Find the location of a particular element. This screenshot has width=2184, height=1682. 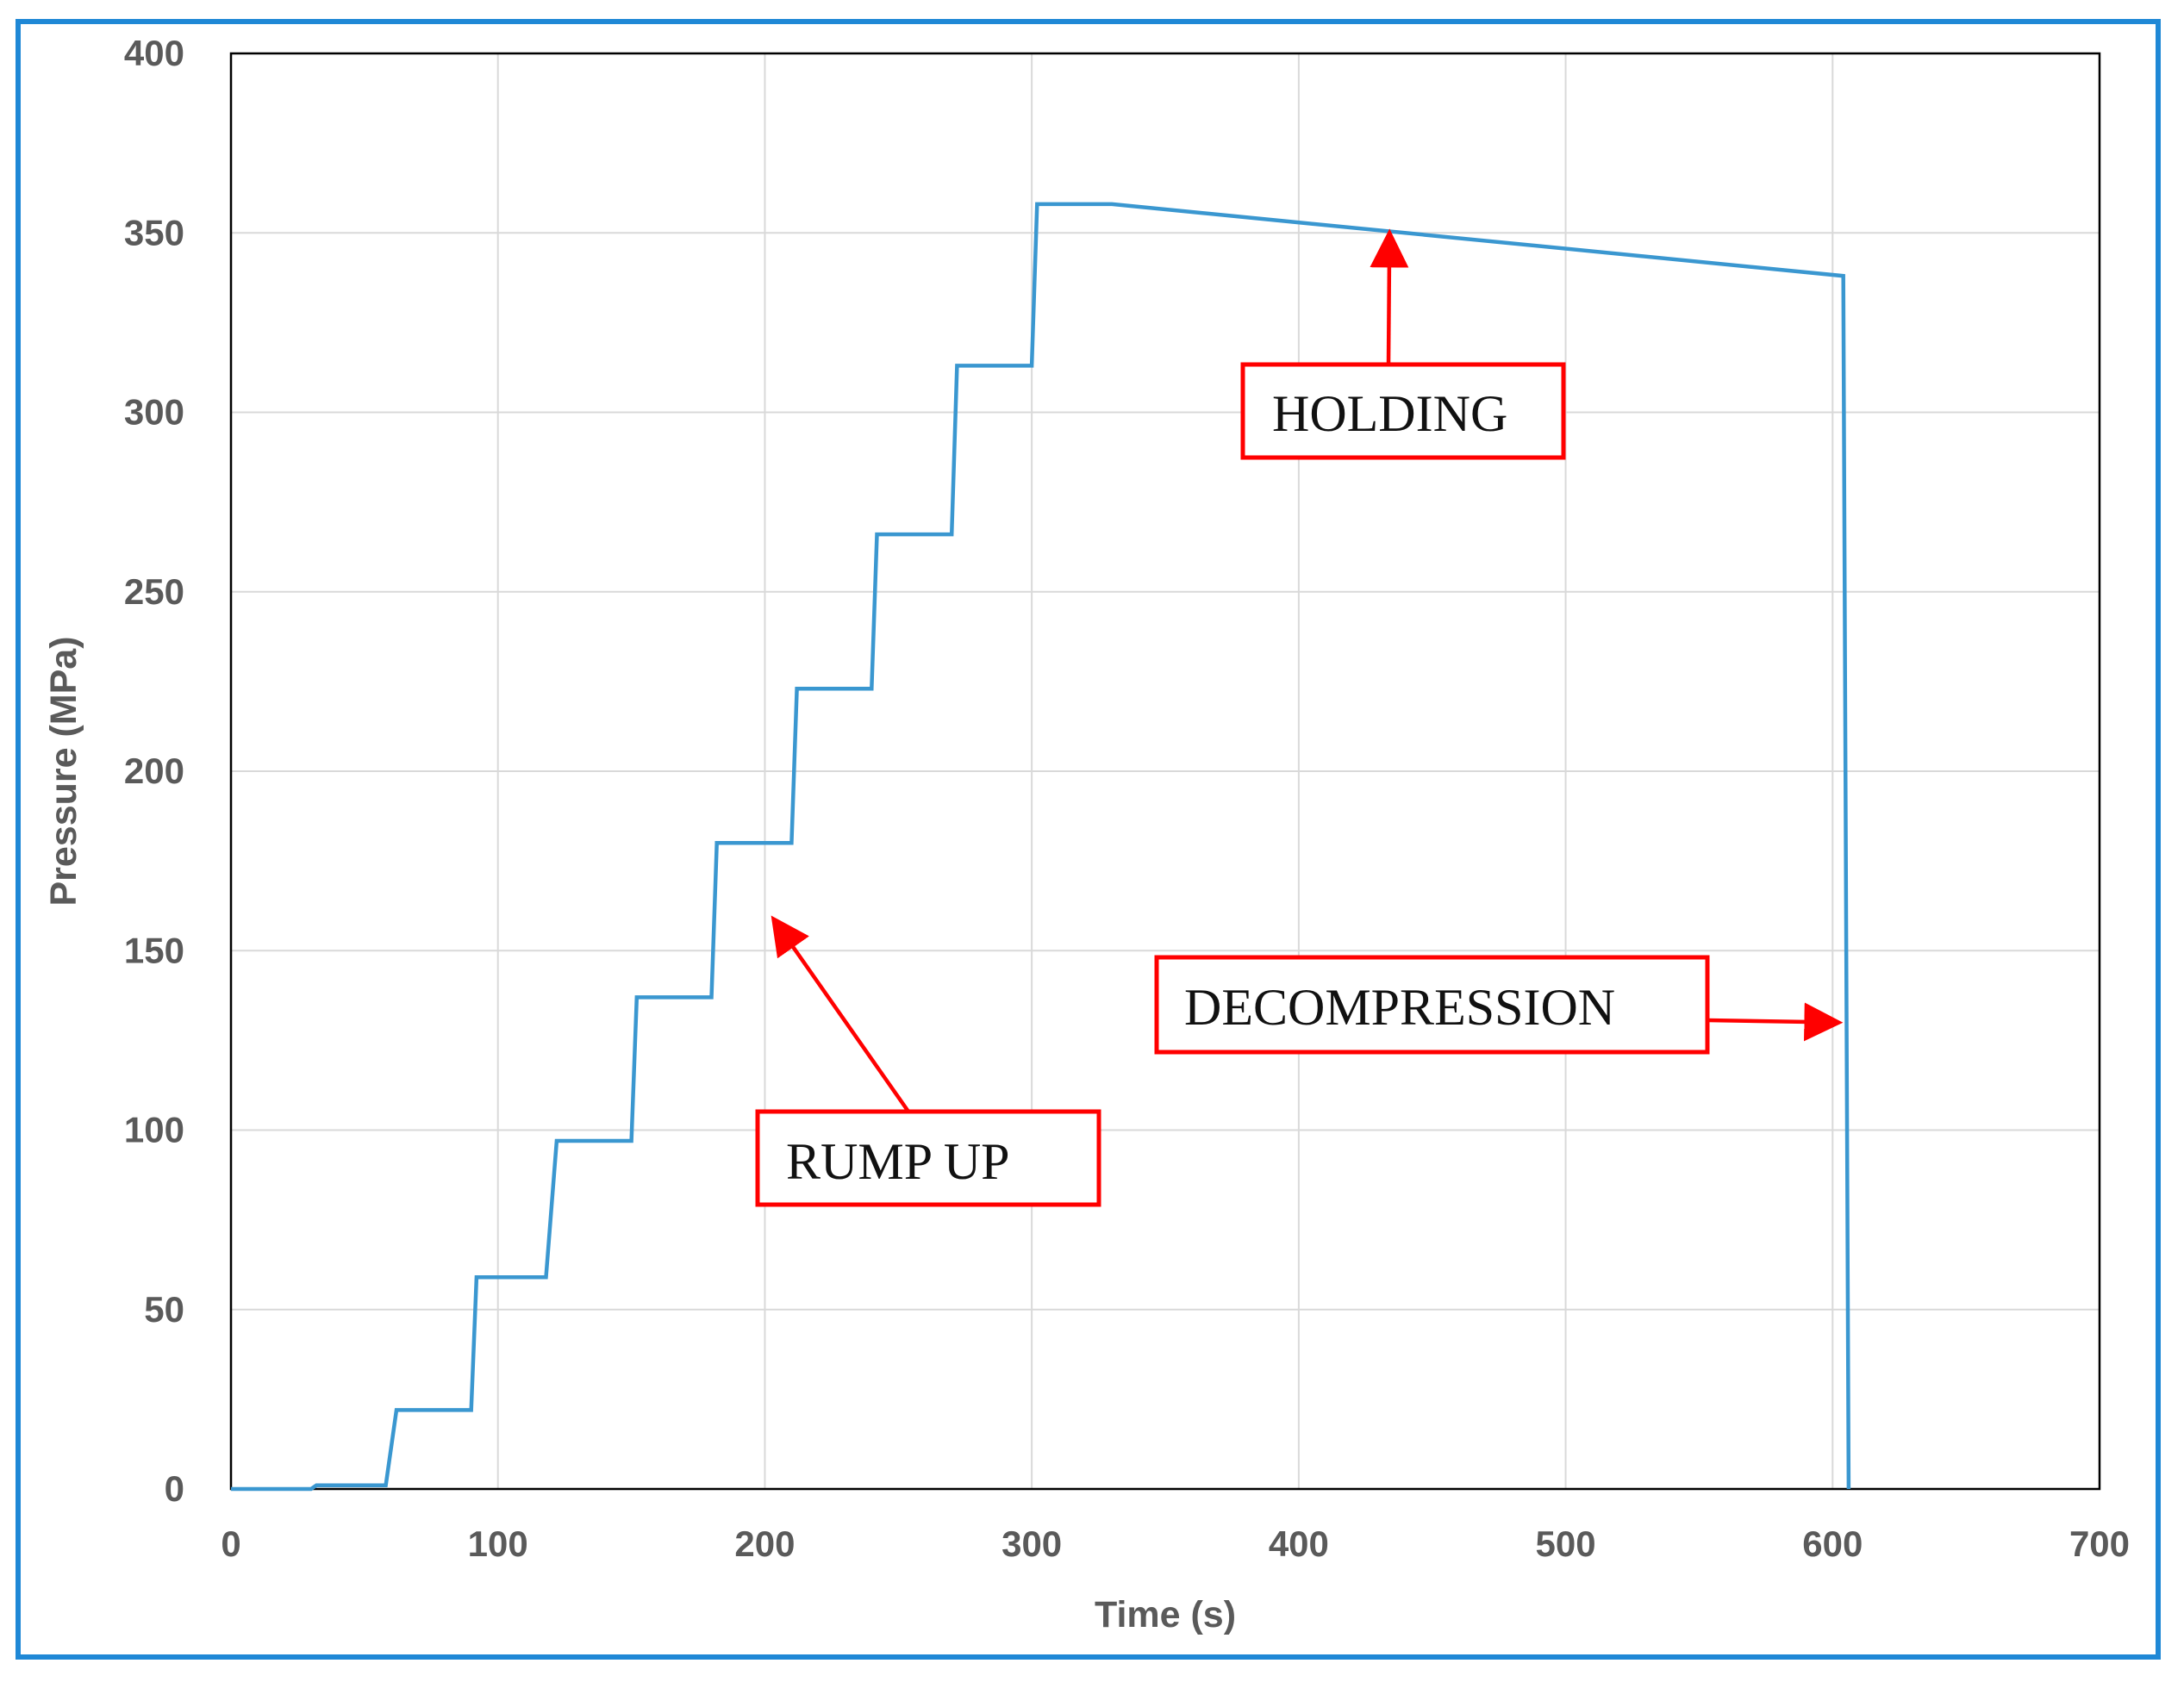

x-tick-label: 0 is located at coordinates (231, 1543).